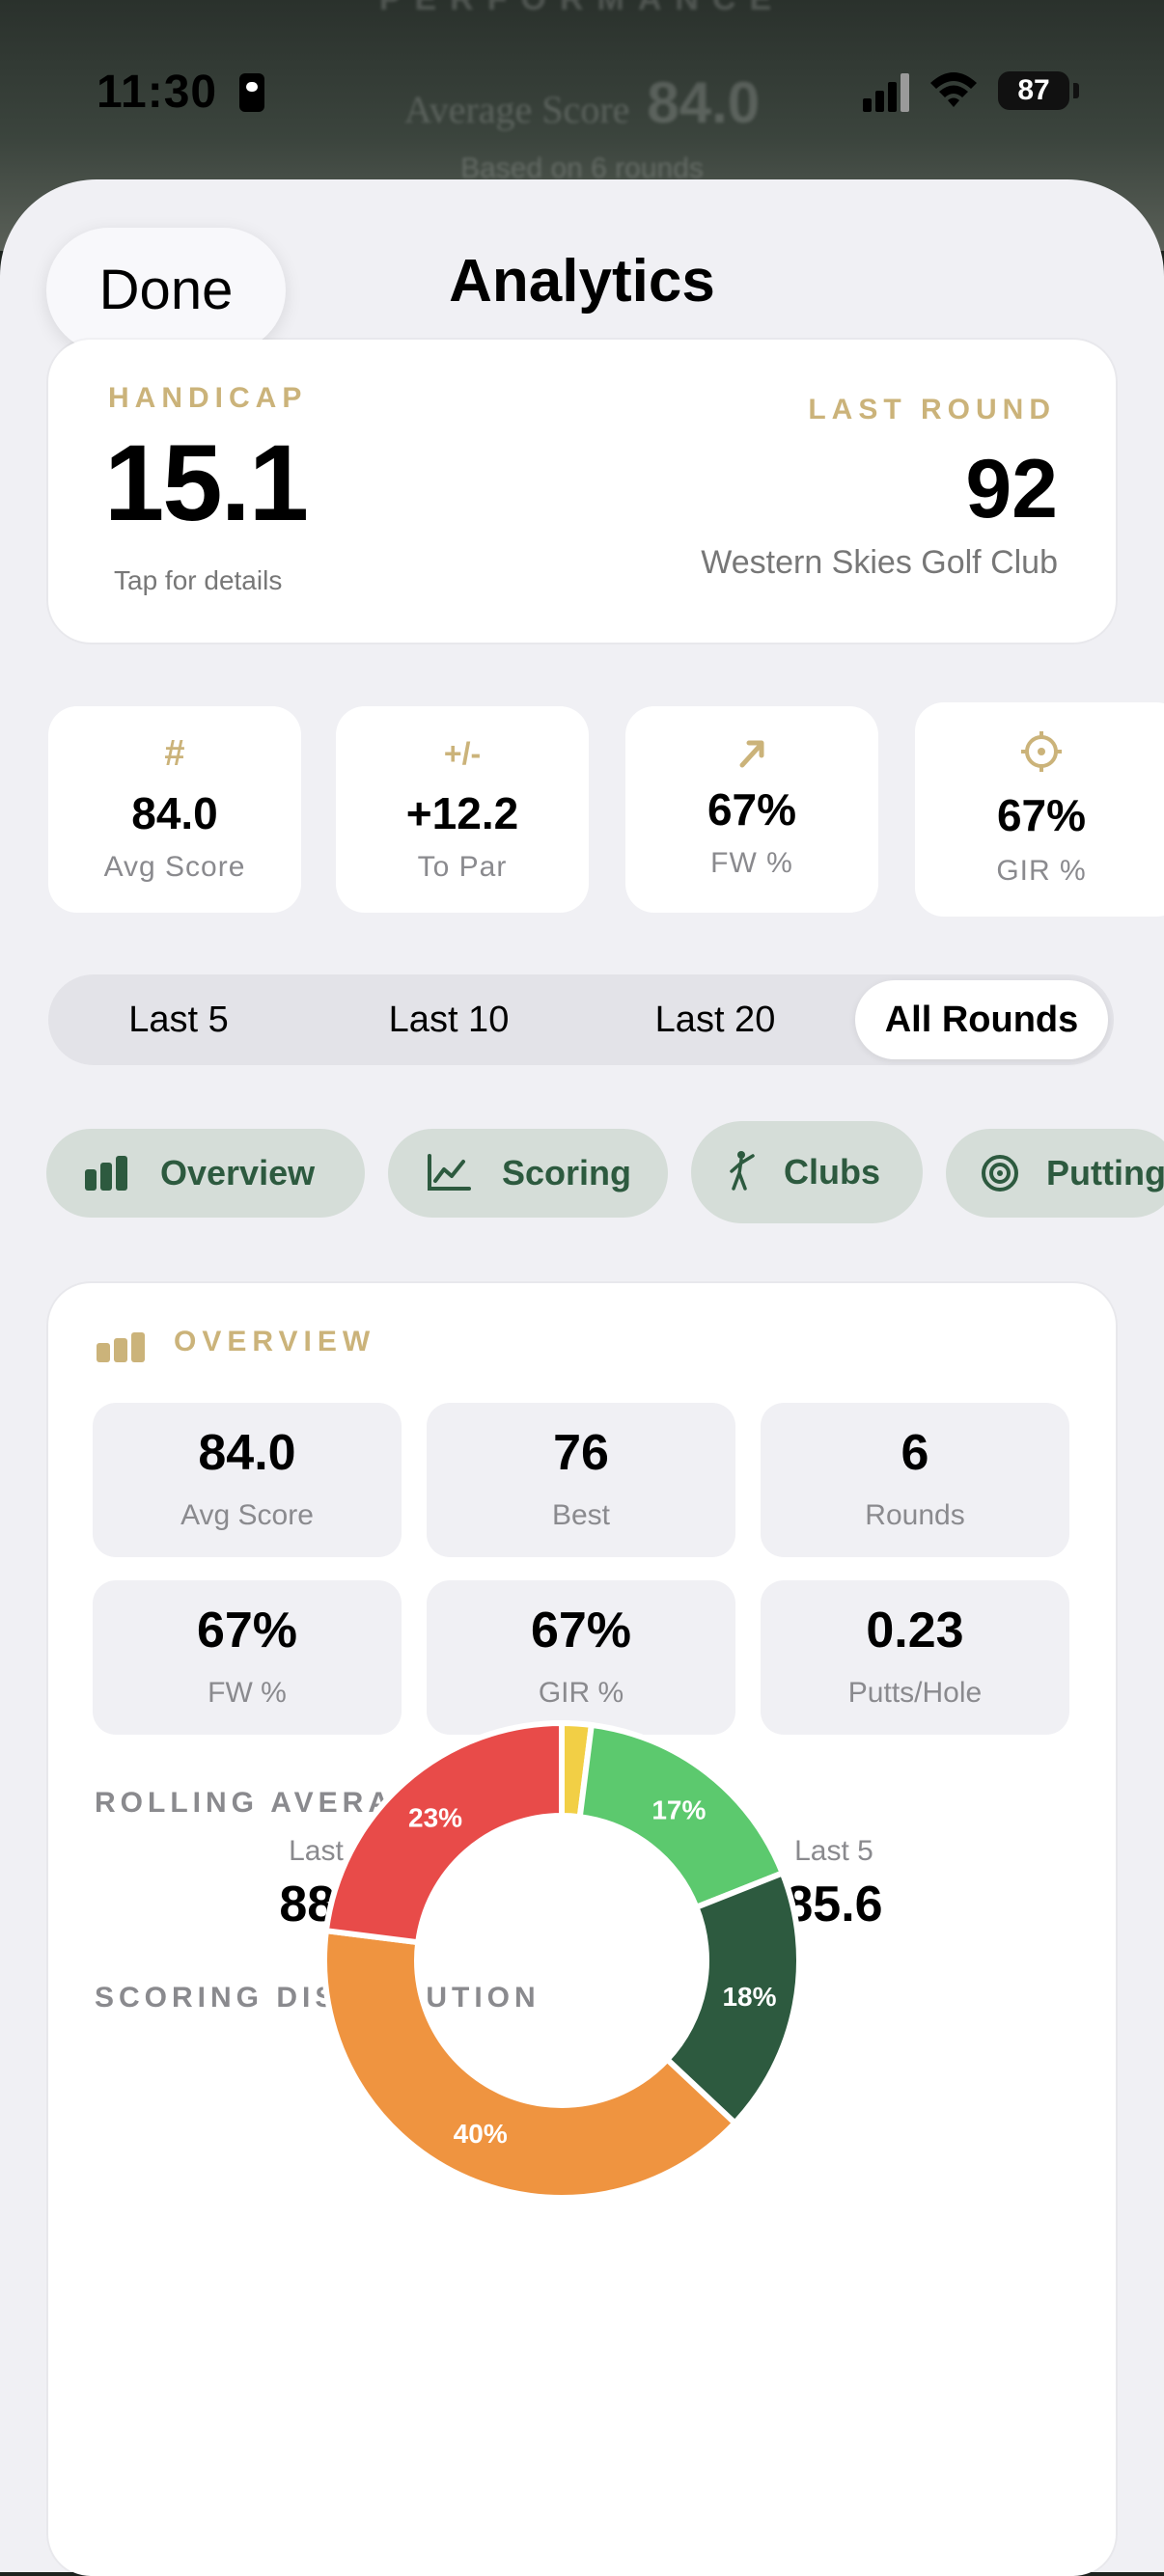 The height and width of the screenshot is (2576, 1164). Describe the element at coordinates (435, 1817) in the screenshot. I see `donut-slice-label-4: 23%` at that location.